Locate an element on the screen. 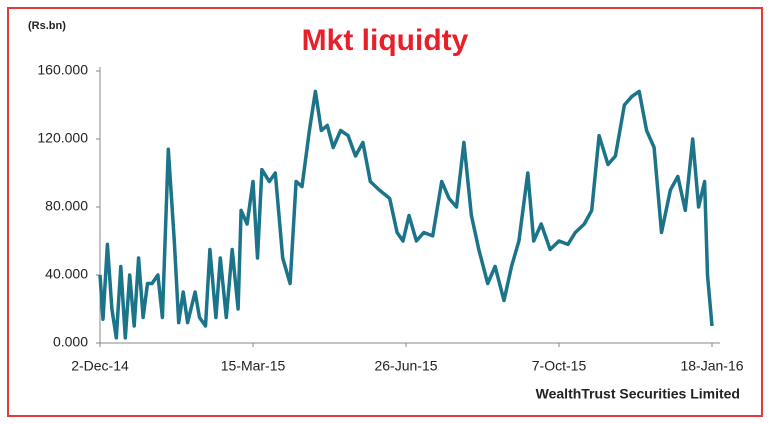  y-tick-label: 120.000 is located at coordinates (62, 138).